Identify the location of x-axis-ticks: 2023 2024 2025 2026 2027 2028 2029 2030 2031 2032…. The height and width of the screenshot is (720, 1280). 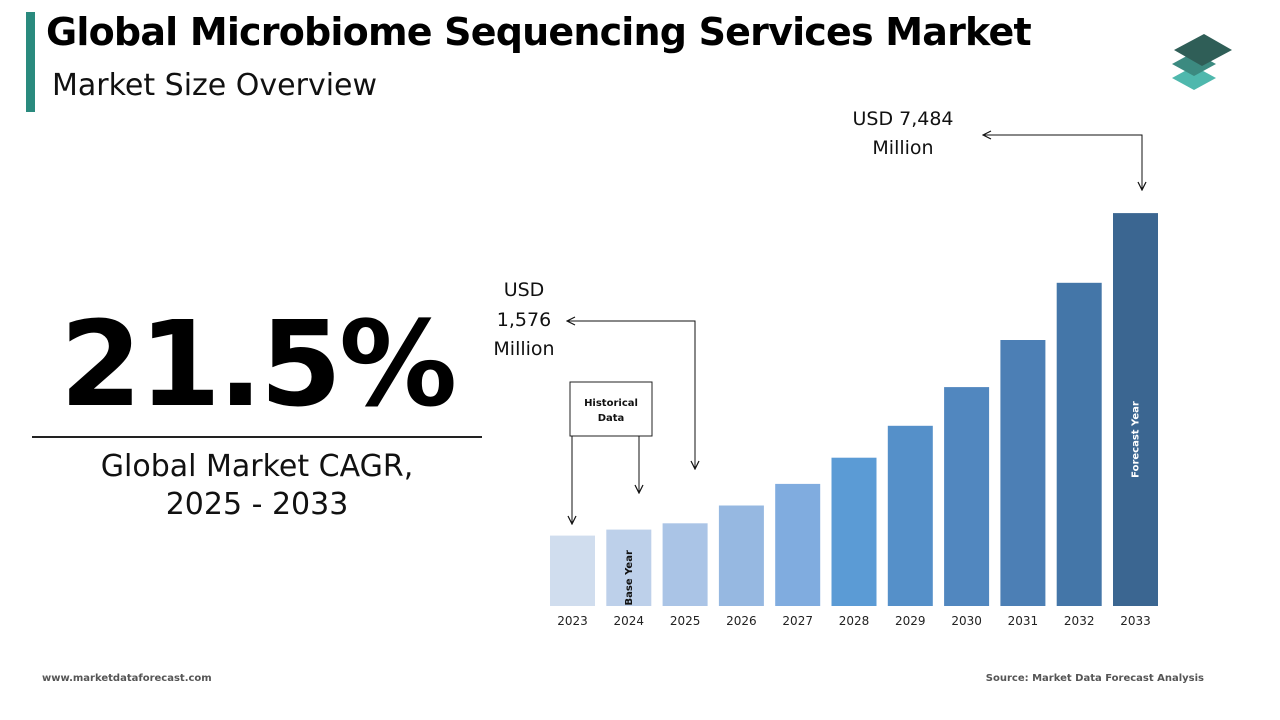
(854, 621).